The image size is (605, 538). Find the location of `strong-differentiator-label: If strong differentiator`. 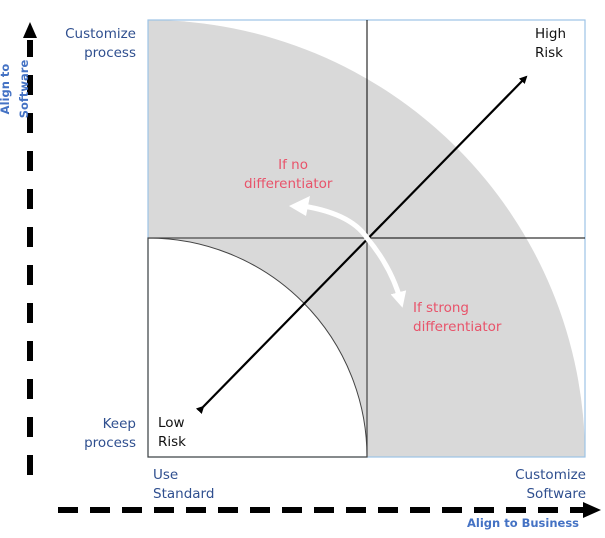

strong-differentiator-label: If strong differentiator is located at coordinates (457, 317).